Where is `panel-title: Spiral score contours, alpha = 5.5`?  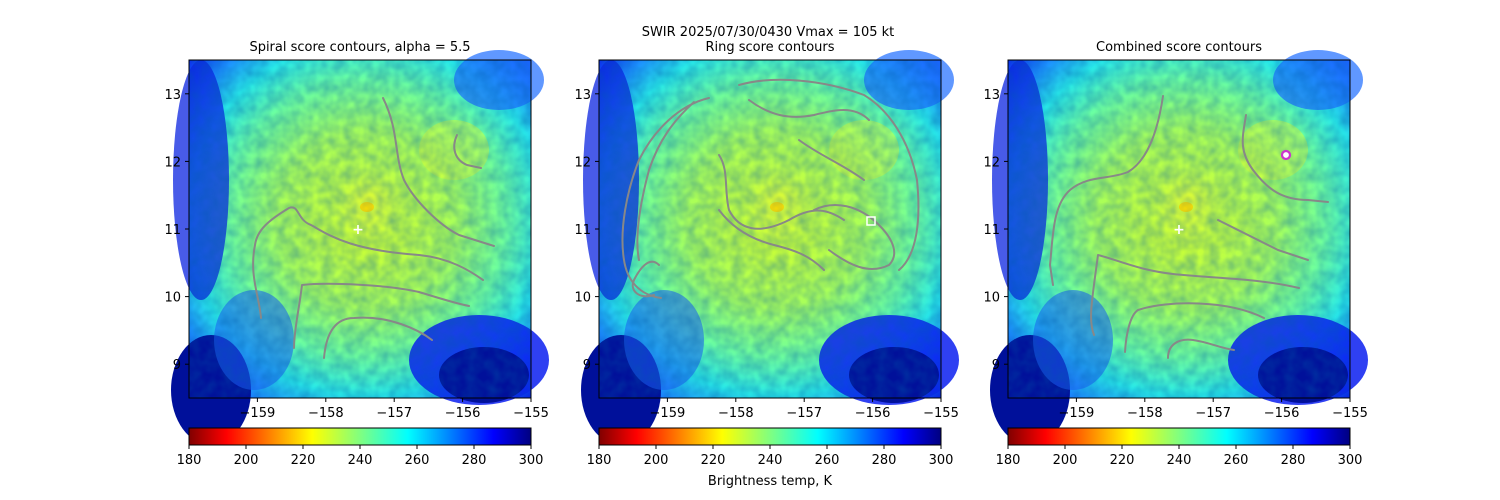
panel-title: Spiral score contours, alpha = 5.5 is located at coordinates (359, 47).